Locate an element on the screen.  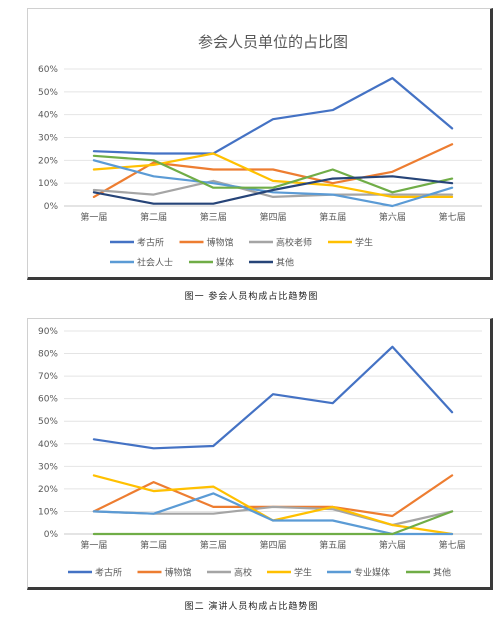
chart2-y-tick-label: 80% is located at coordinates (48, 355).